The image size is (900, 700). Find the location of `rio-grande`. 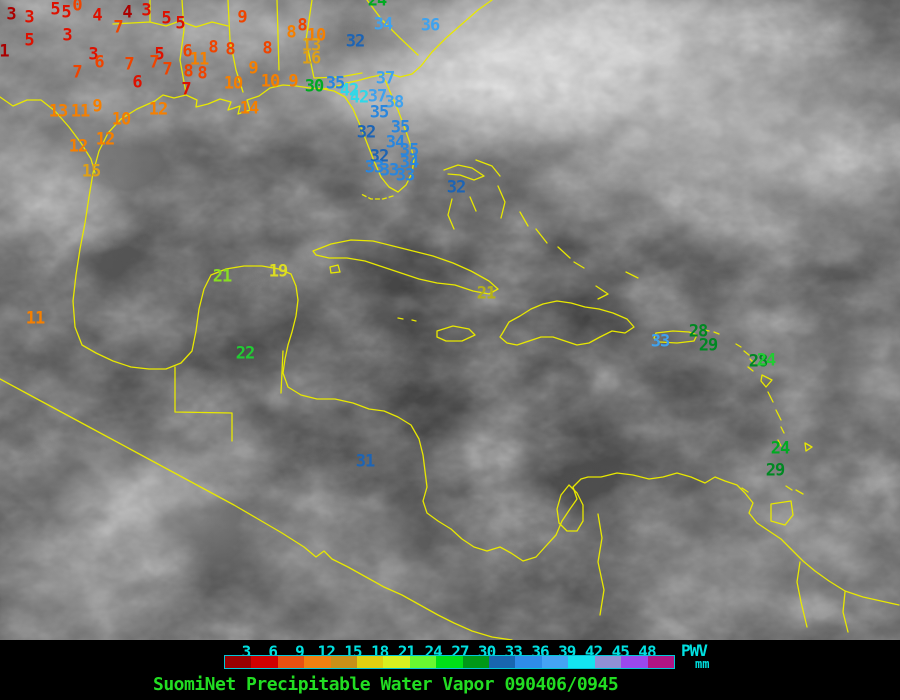

rio-grande is located at coordinates (48, 135).